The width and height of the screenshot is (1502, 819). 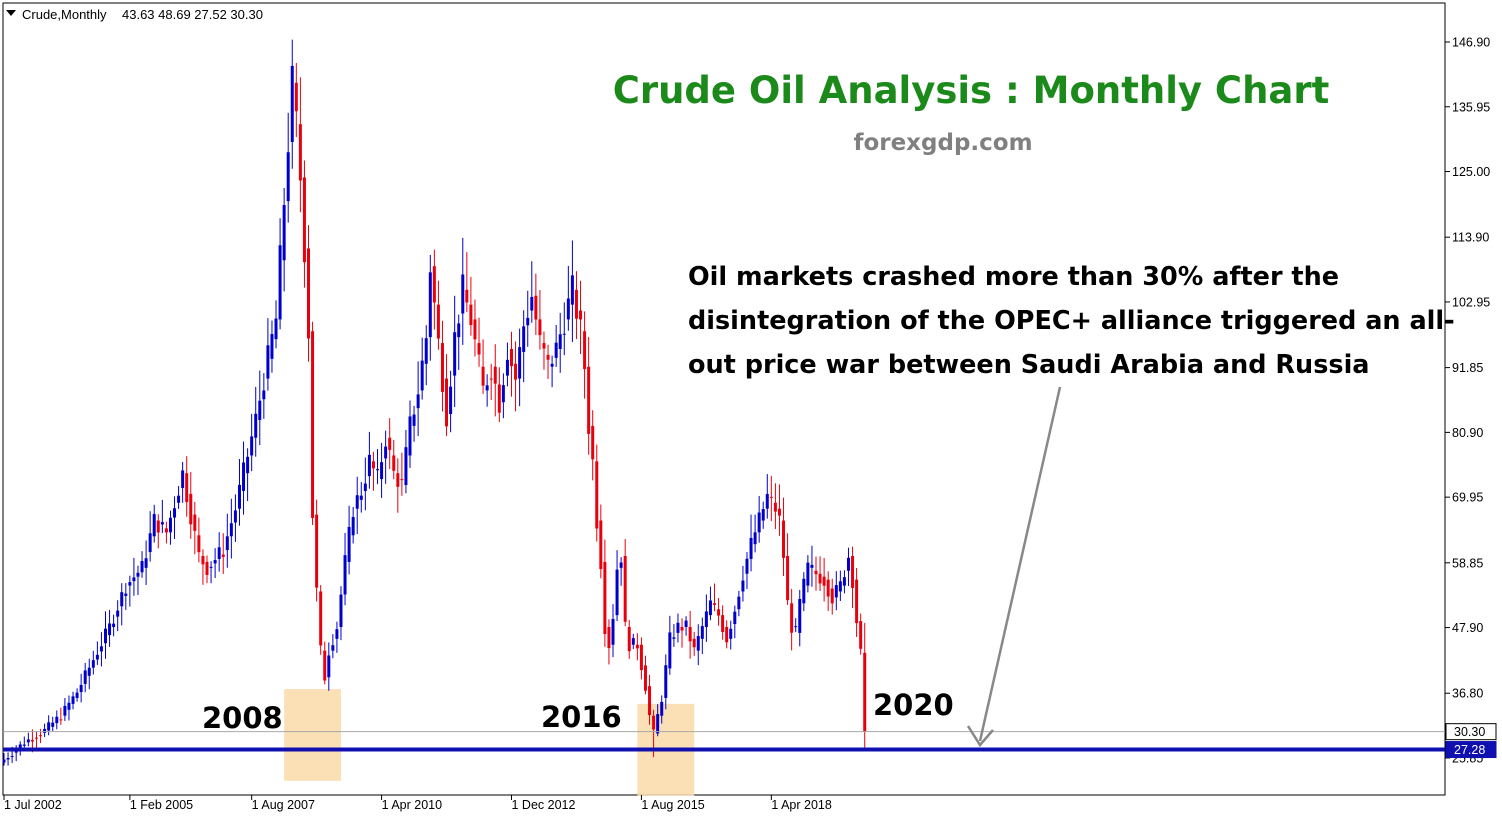 What do you see at coordinates (544, 805) in the screenshot?
I see `x-tick-label: 1 Dec 2012` at bounding box center [544, 805].